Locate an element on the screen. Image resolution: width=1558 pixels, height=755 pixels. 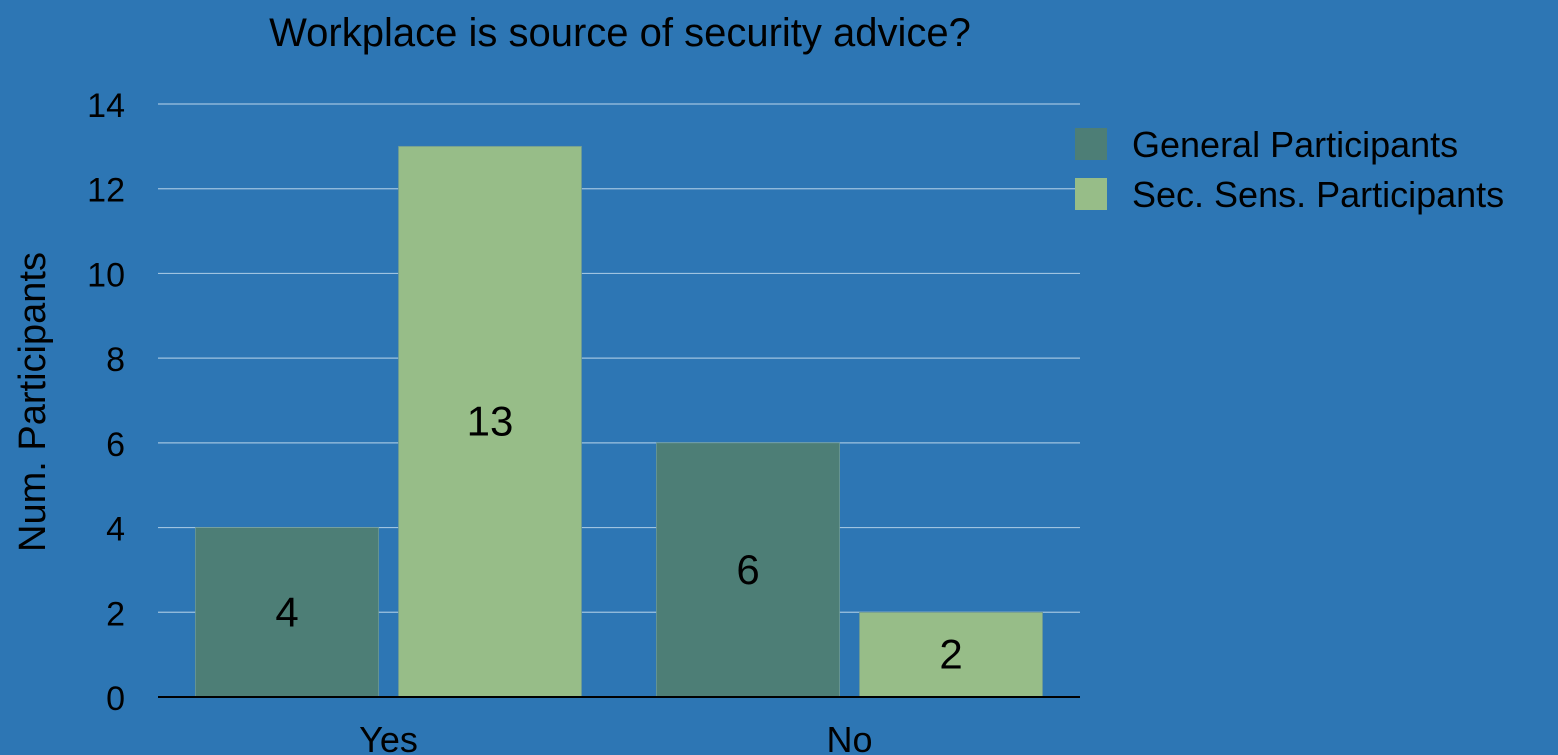
y-tick-label: 2 is located at coordinates (115, 614).